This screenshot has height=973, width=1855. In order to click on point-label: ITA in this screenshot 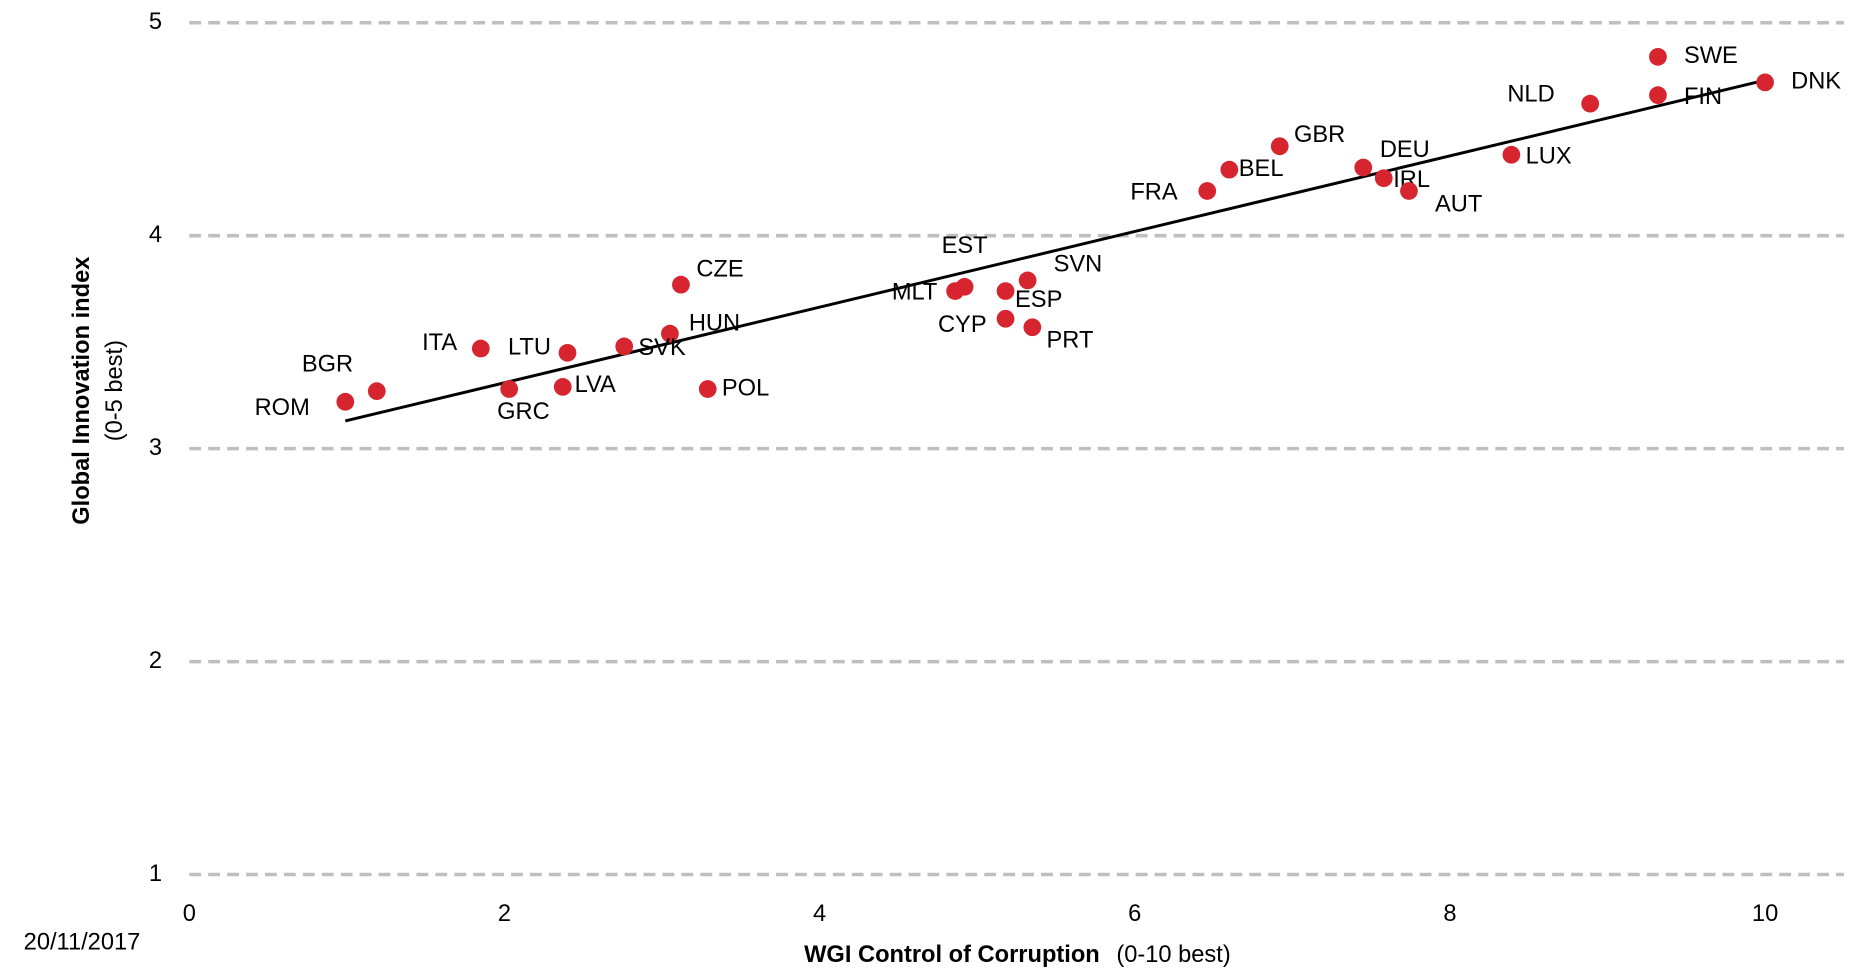, I will do `click(439, 343)`.